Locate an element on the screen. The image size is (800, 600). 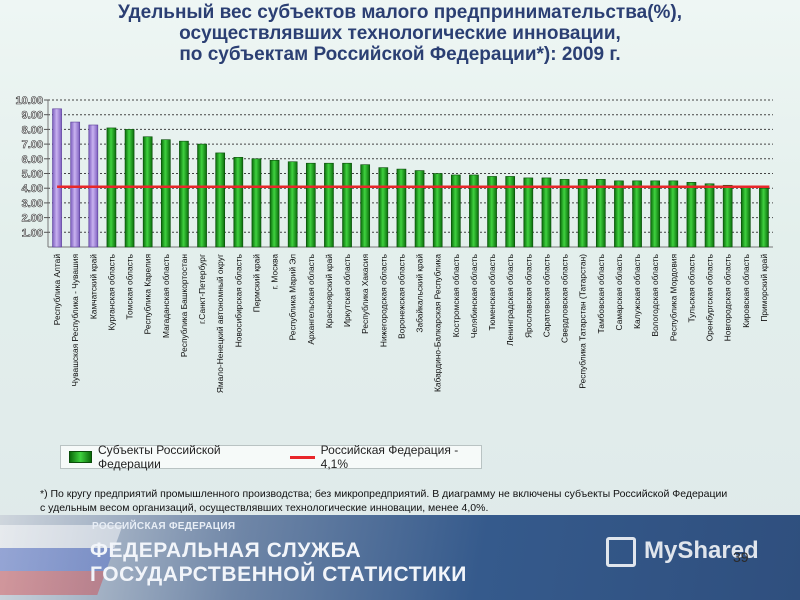
x-tick-label: Самарская область is located at coordinates (619, 291).